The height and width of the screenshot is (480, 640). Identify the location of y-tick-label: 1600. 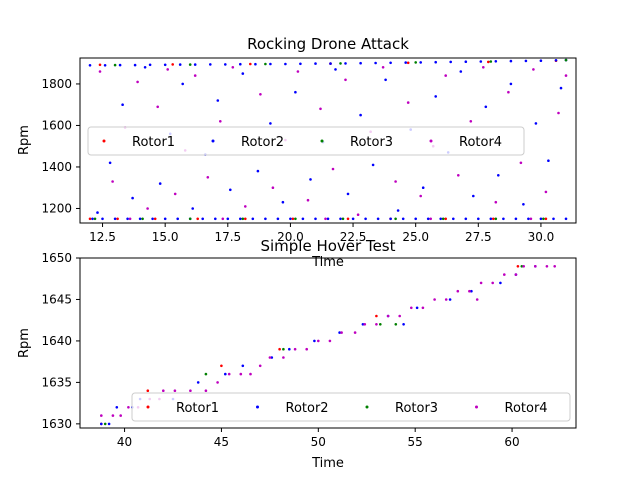
(56, 125).